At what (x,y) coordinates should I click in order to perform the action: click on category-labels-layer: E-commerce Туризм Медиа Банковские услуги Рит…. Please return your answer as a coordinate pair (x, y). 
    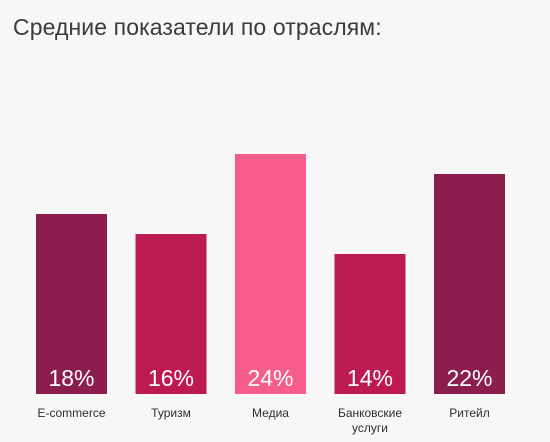
    Looking at the image, I should click on (263, 420).